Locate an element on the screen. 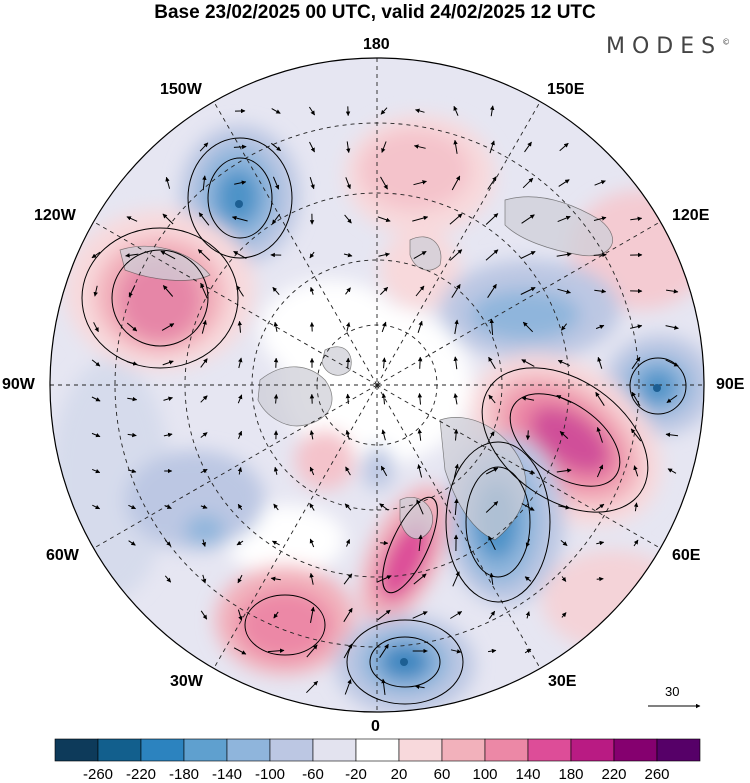  brand-logo: MODES© is located at coordinates (668, 46).